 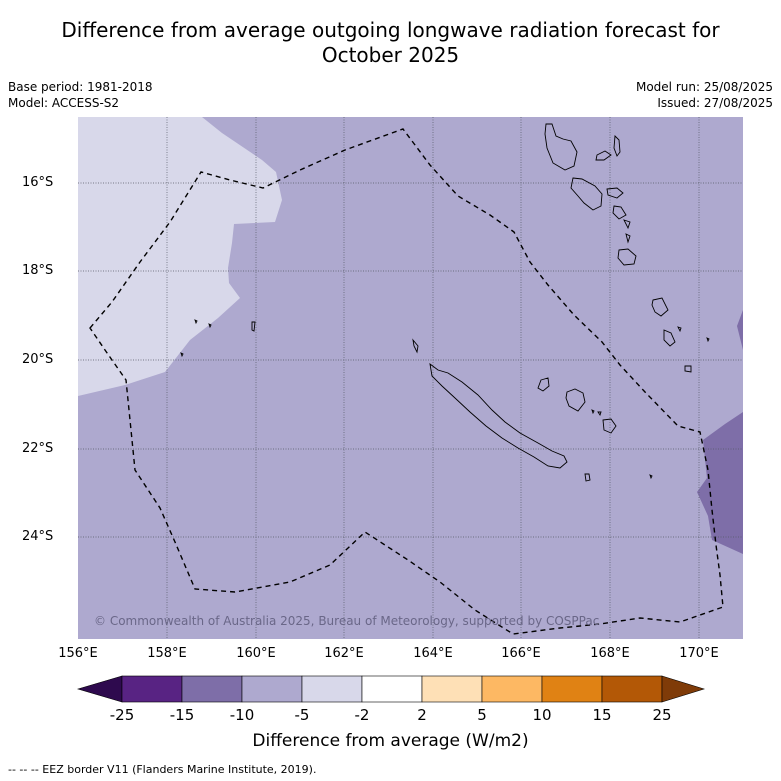 What do you see at coordinates (180, 256) in the screenshot?
I see `anomaly-light-region` at bounding box center [180, 256].